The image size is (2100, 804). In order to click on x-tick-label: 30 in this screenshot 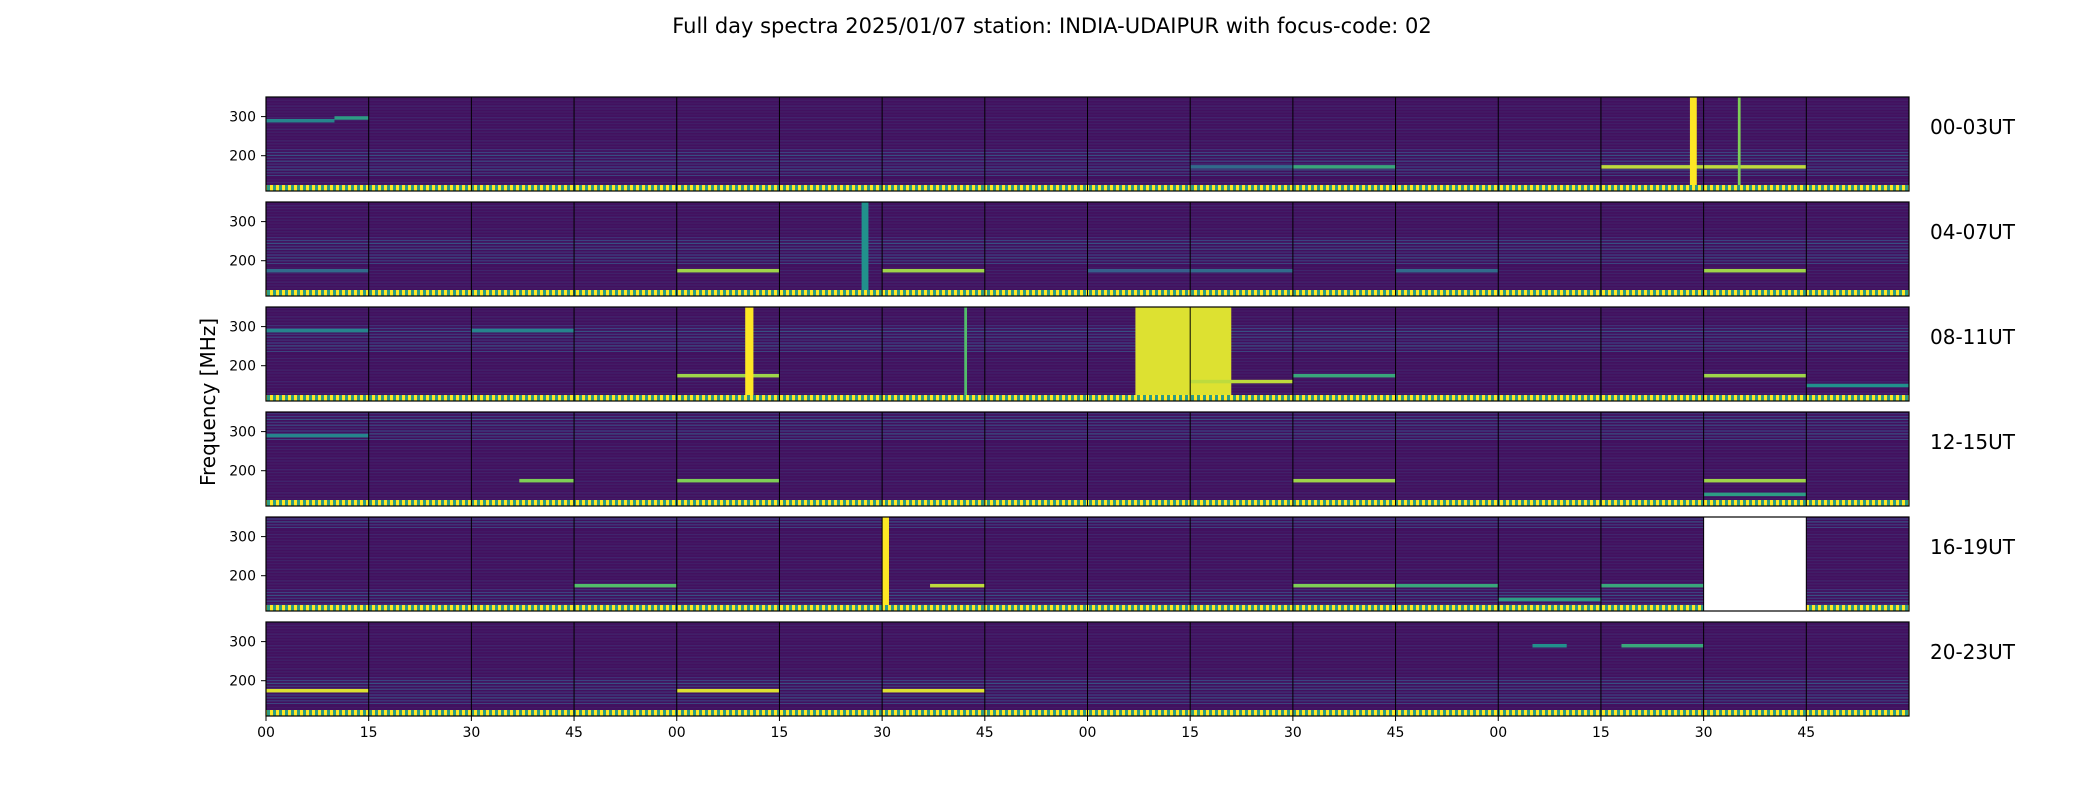, I will do `click(882, 733)`.